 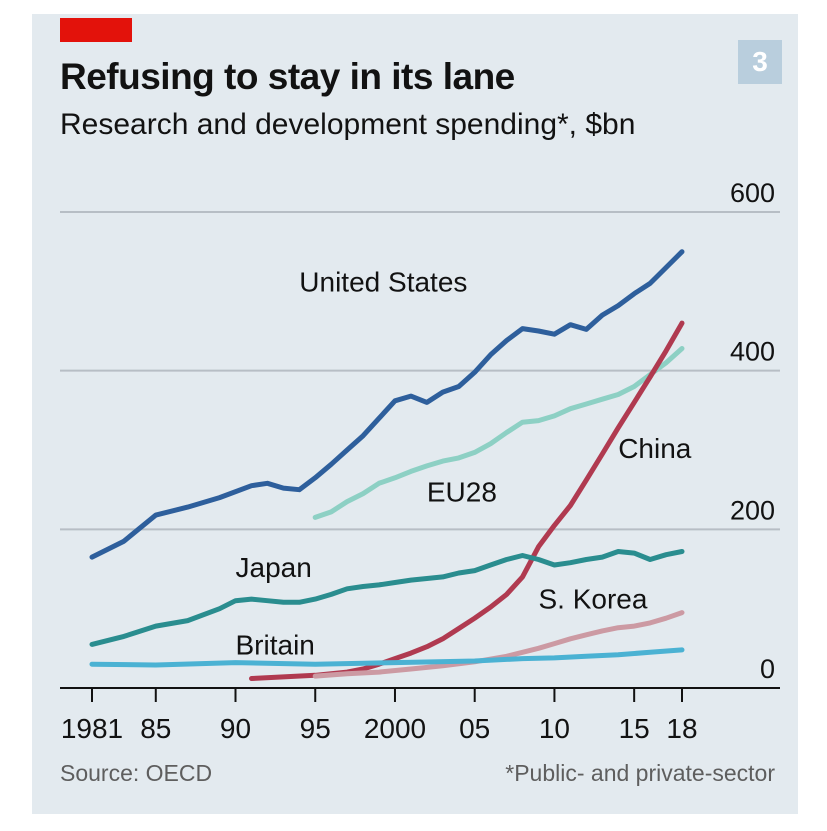 I want to click on series-label: Britain, so click(x=275, y=645).